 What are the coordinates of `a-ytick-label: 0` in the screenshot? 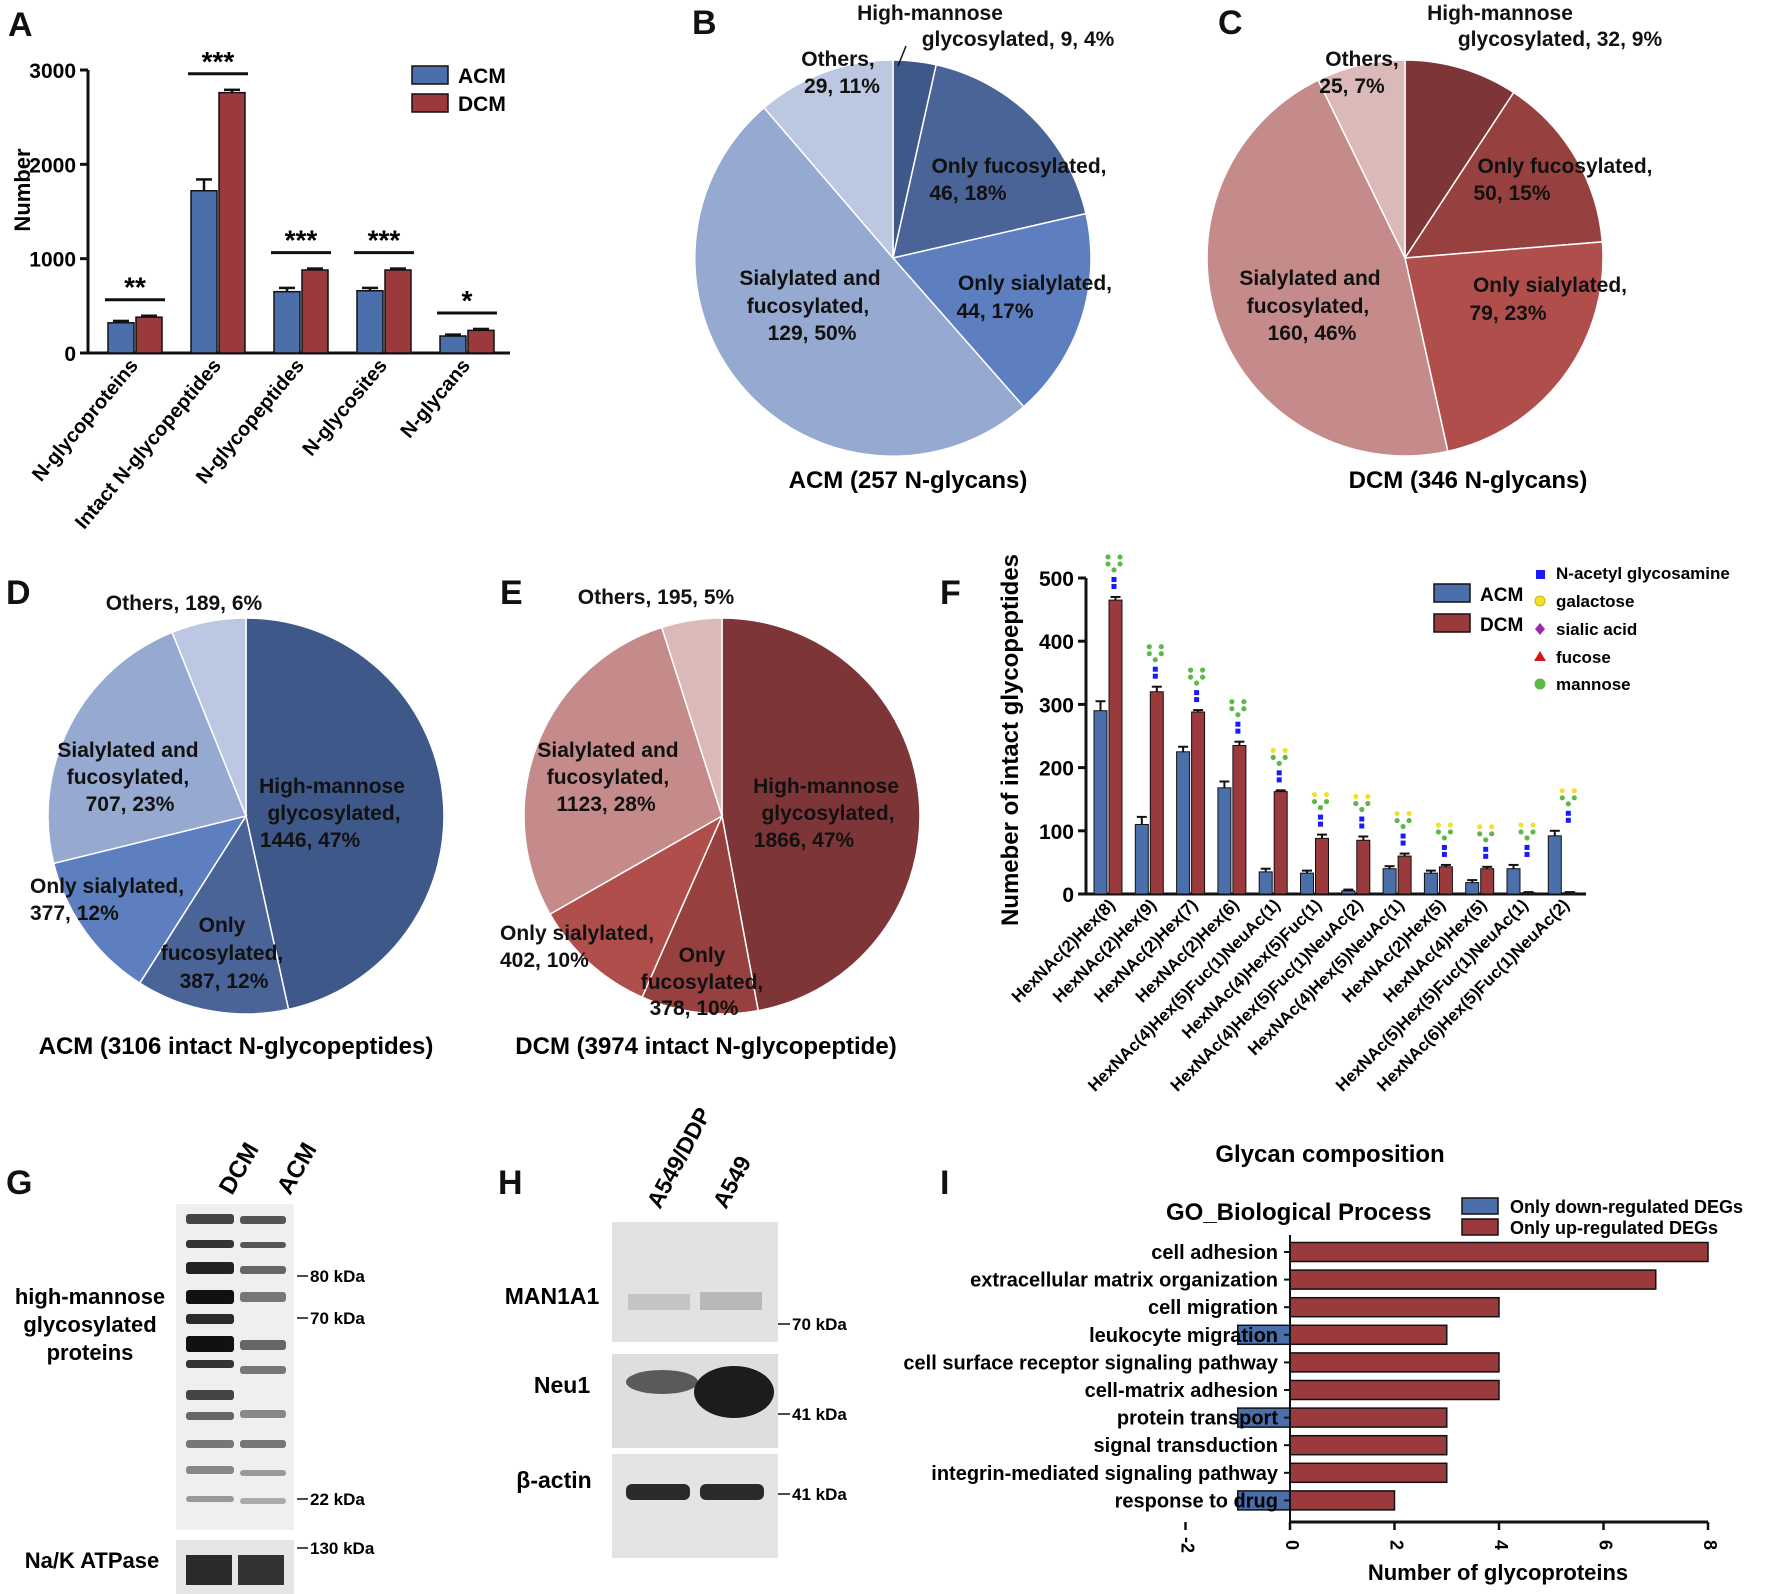 It's located at (70, 354).